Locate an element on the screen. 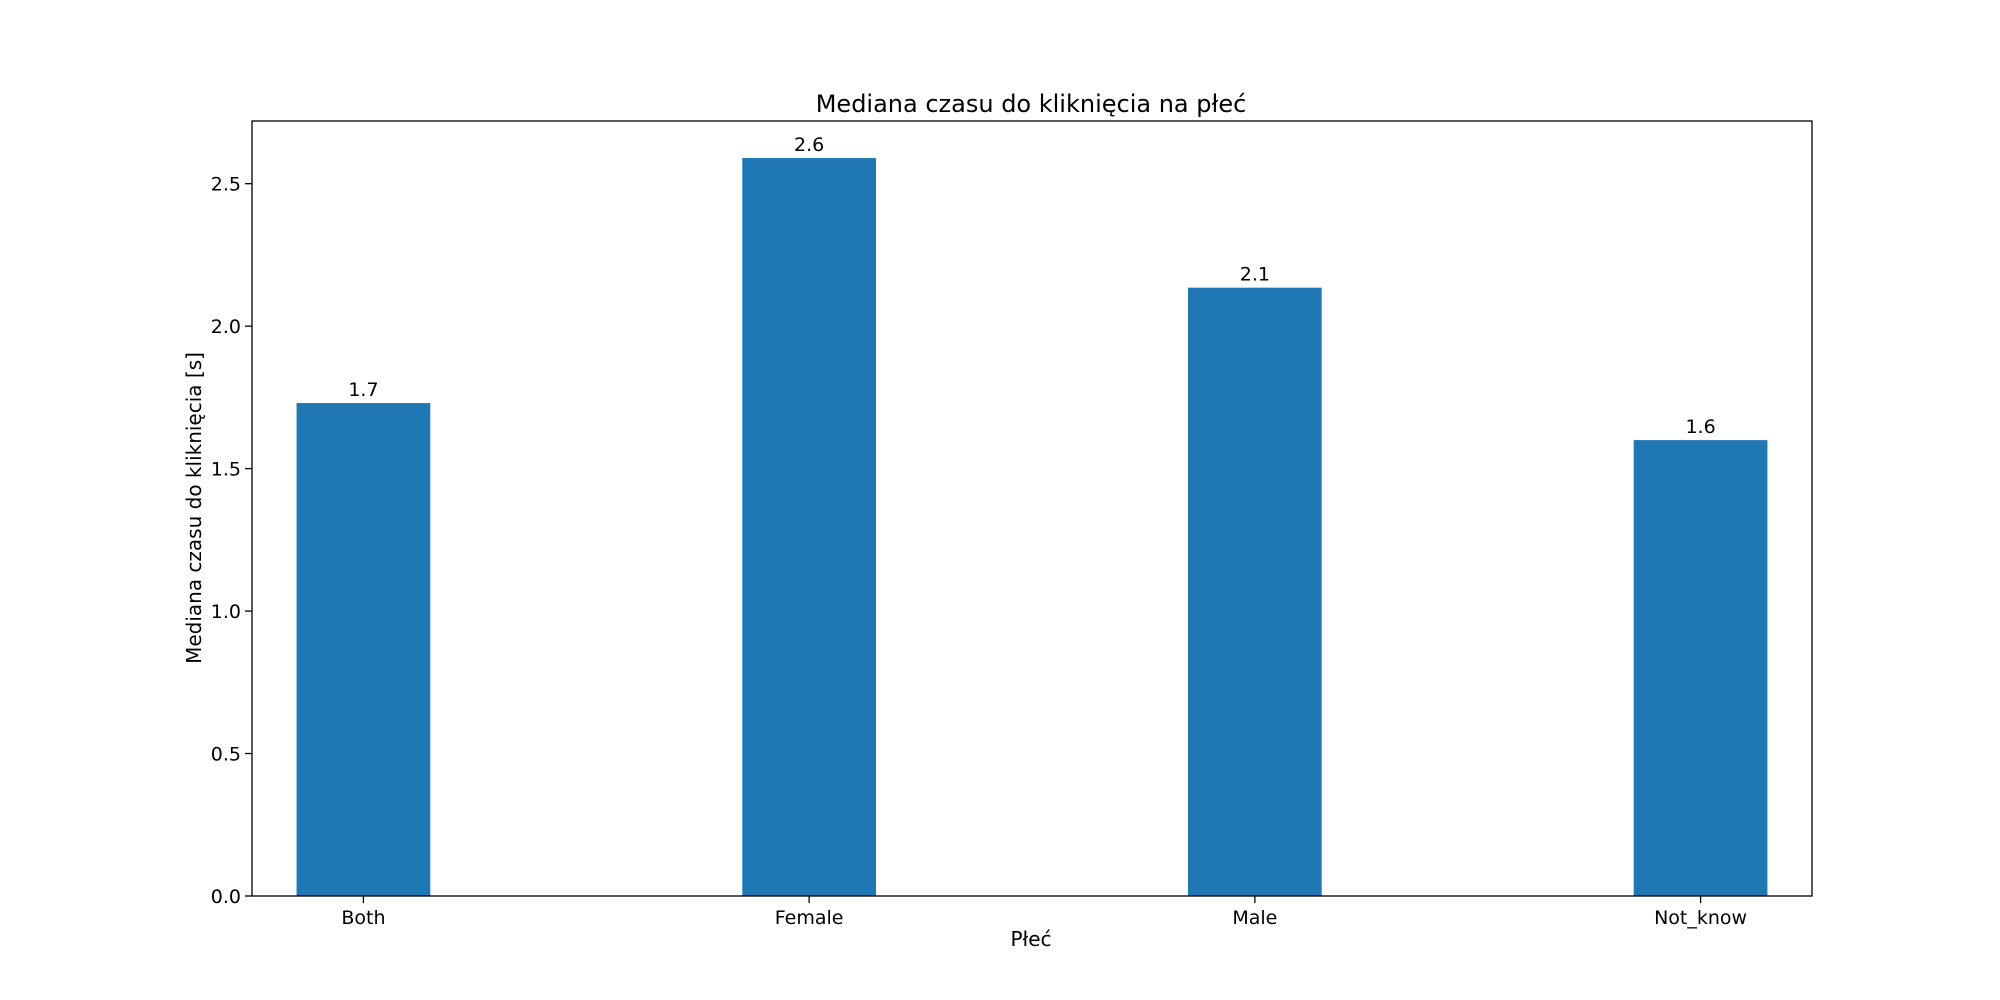 The width and height of the screenshot is (2000, 1000). x-tick-label: Not_know is located at coordinates (1700, 918).